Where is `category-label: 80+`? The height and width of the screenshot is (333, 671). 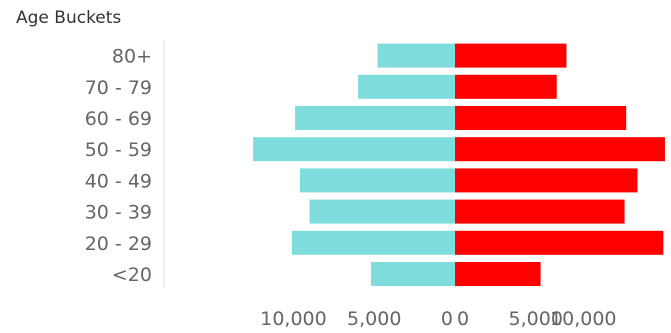
category-label: 80+ is located at coordinates (132, 57).